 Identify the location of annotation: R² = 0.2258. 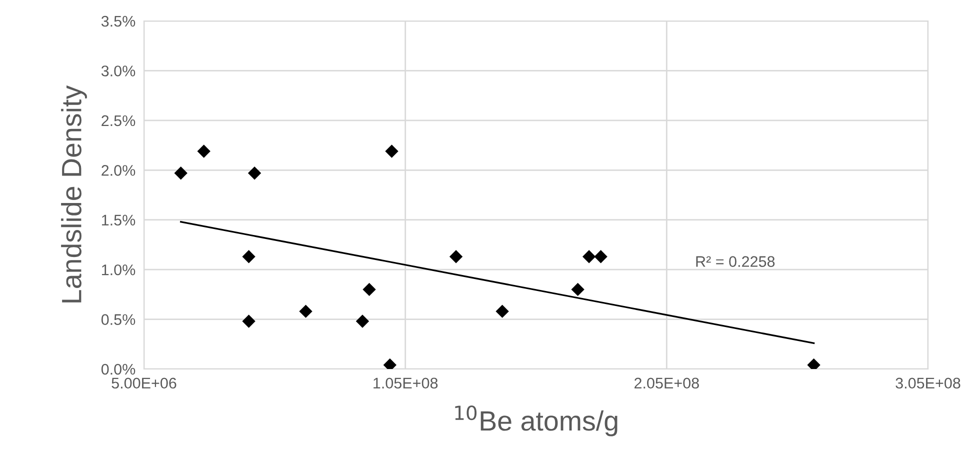
(735, 261).